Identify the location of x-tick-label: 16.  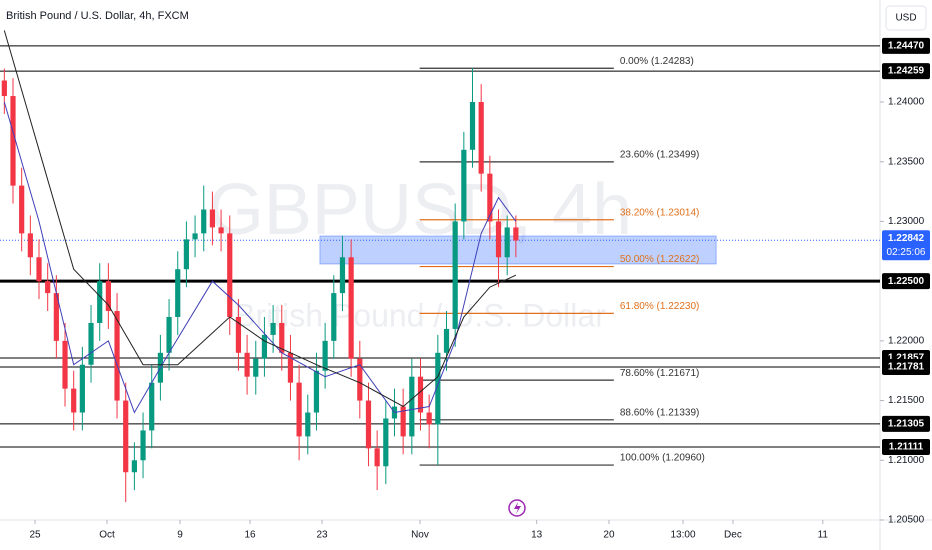
(250, 535).